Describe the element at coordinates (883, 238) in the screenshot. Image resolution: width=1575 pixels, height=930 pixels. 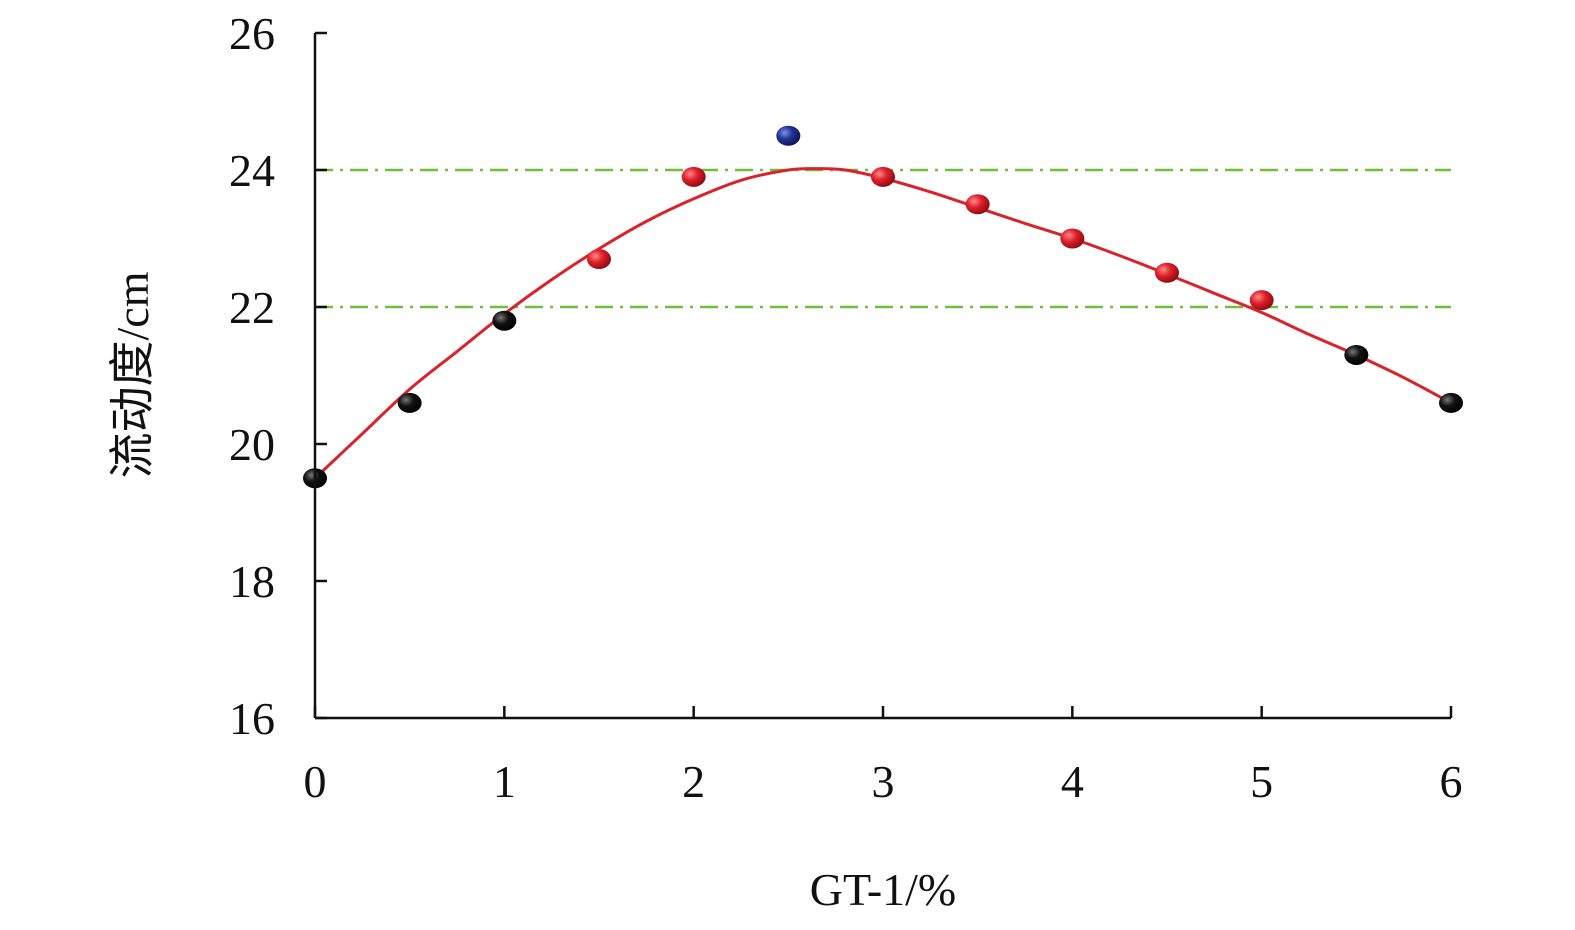
I see `reference-lines` at that location.